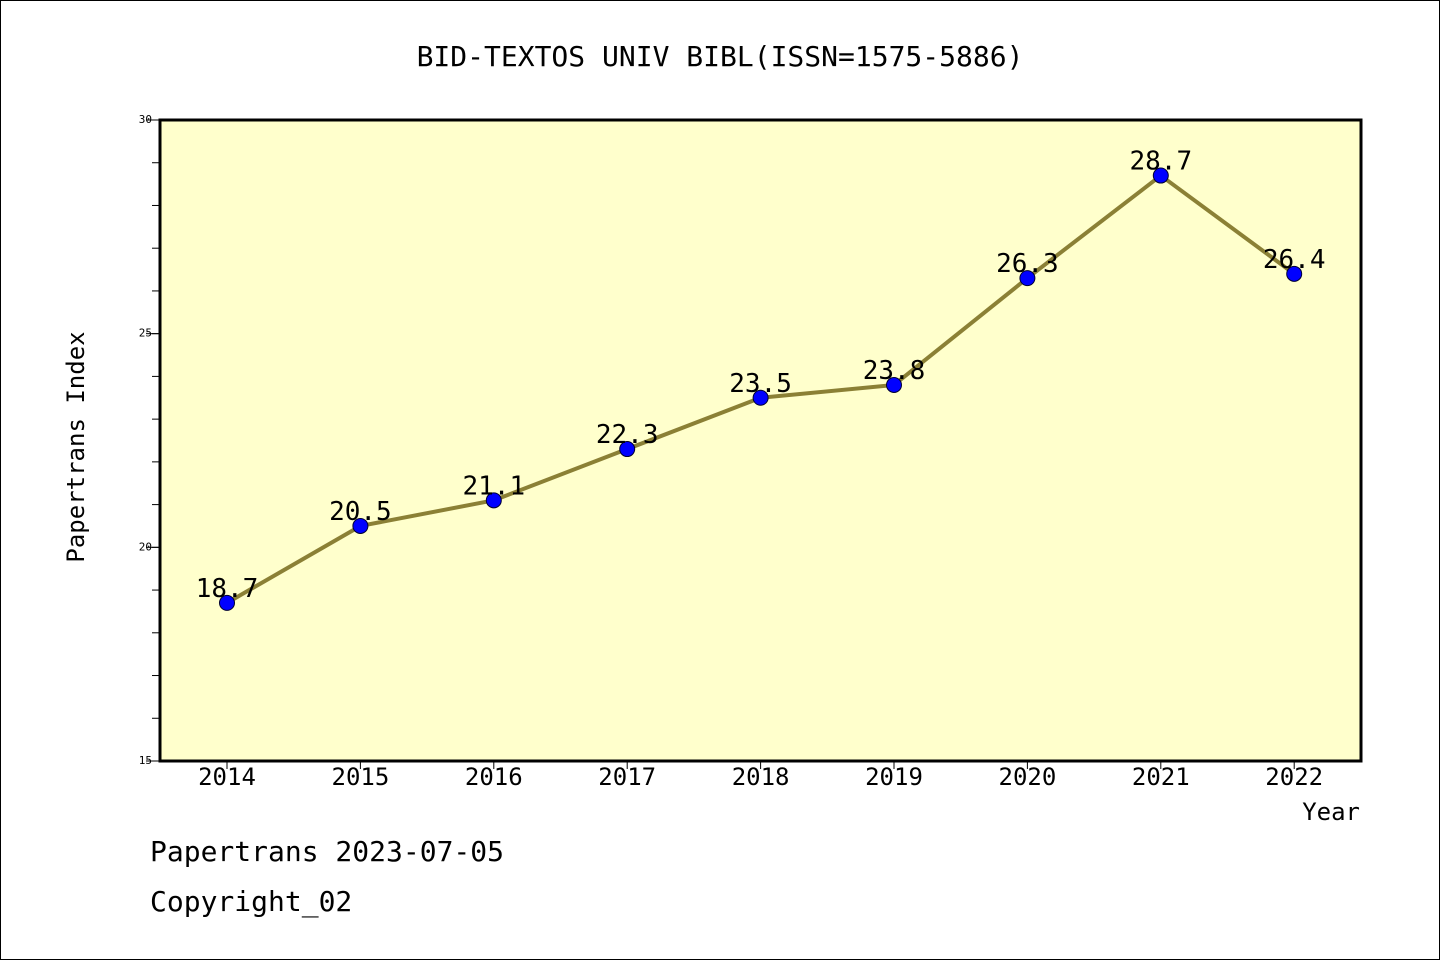 The height and width of the screenshot is (960, 1440). Describe the element at coordinates (1027, 264) in the screenshot. I see `data-label: 26.3` at that location.